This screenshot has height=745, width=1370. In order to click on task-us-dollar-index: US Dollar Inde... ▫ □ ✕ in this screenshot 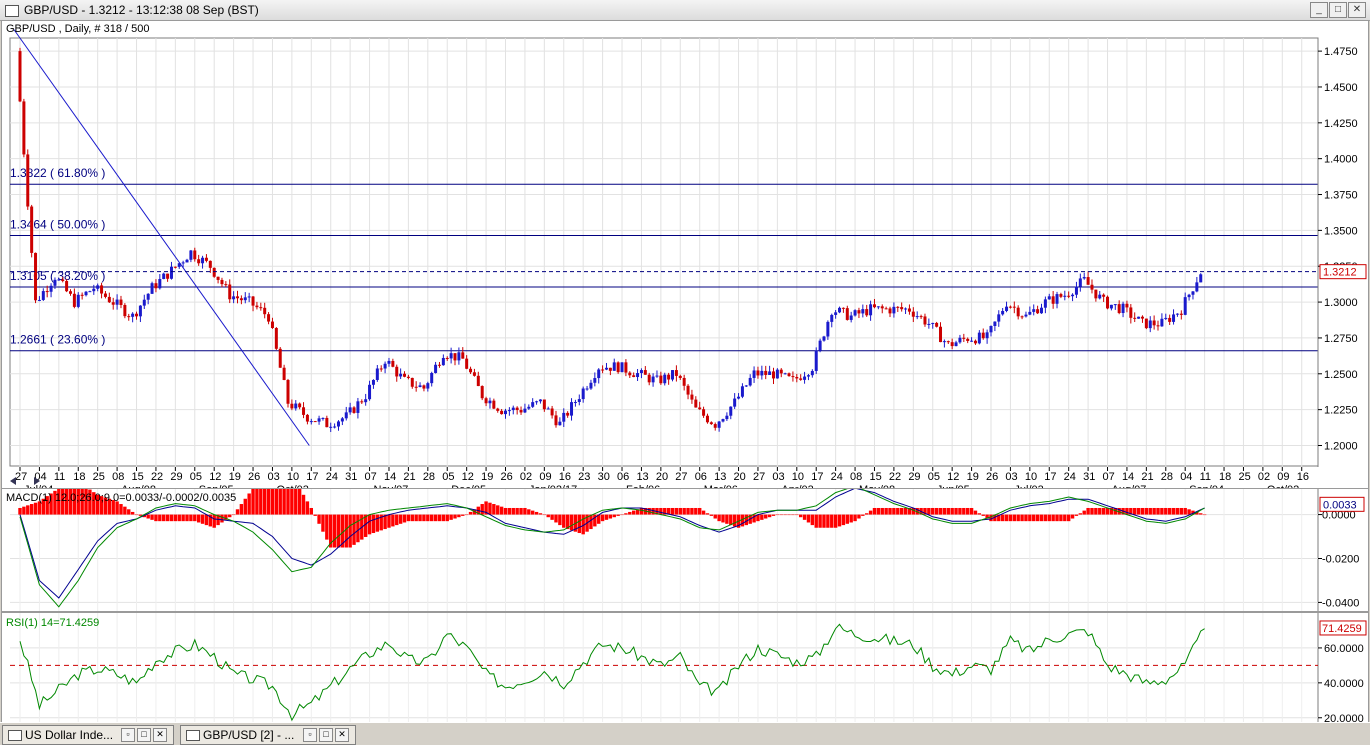, I will do `click(88, 735)`.